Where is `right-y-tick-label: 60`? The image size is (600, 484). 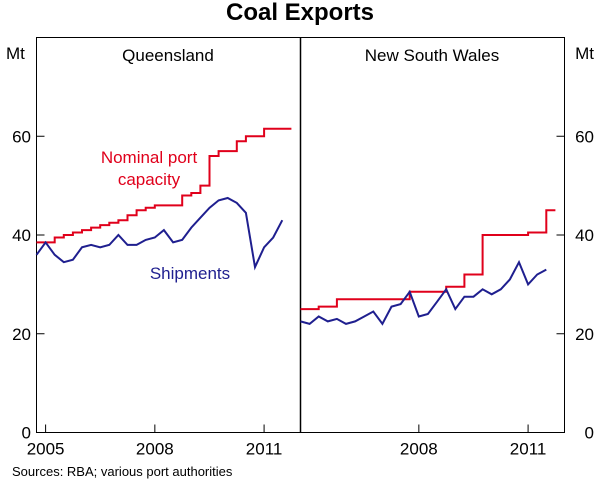
right-y-tick-label: 60 is located at coordinates (584, 136).